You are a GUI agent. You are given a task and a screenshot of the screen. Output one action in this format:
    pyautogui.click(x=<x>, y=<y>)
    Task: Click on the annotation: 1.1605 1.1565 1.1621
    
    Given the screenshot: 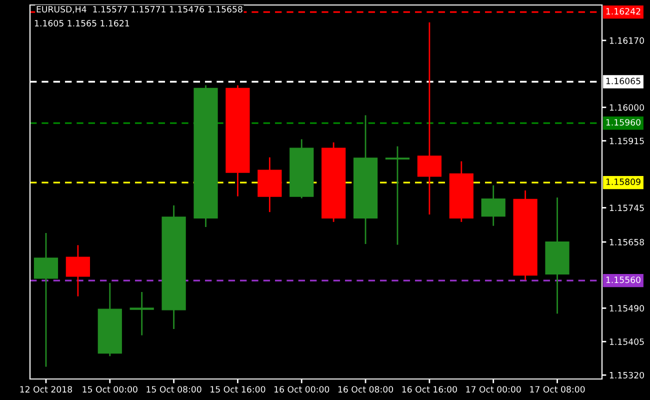 What is the action you would take?
    pyautogui.click(x=82, y=23)
    